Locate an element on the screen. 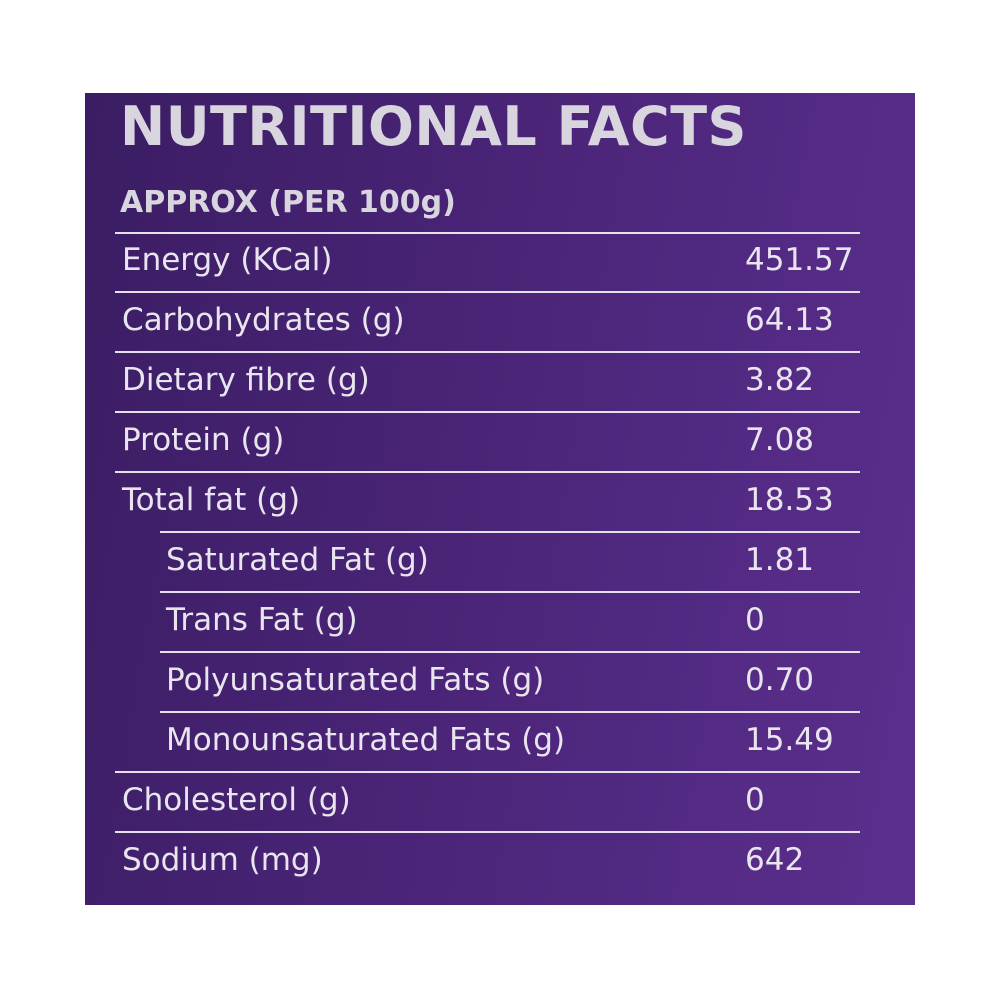  row-value: 0.70 is located at coordinates (780, 680).